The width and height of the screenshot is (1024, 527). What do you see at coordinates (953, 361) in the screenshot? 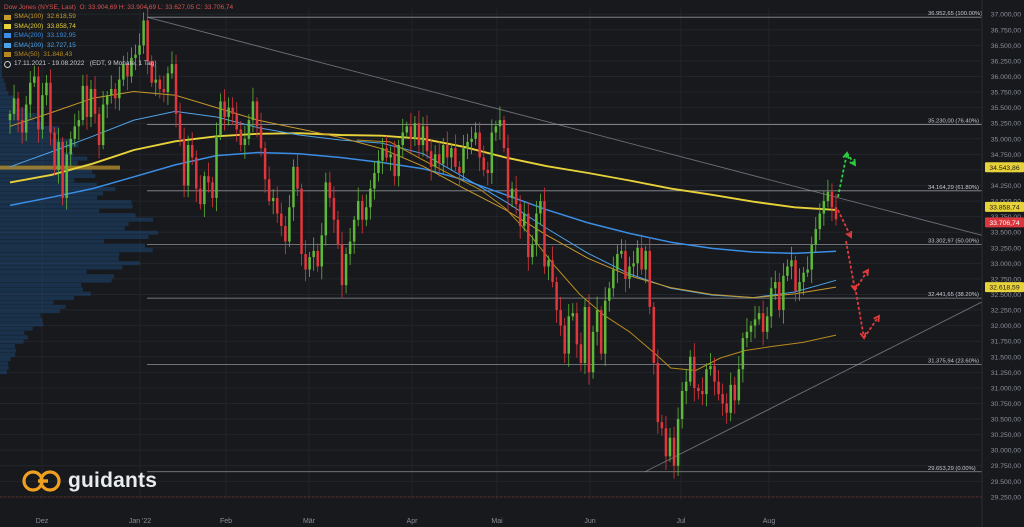
I see `fib-level-label: 31.375,94 (23.60%)` at bounding box center [953, 361].